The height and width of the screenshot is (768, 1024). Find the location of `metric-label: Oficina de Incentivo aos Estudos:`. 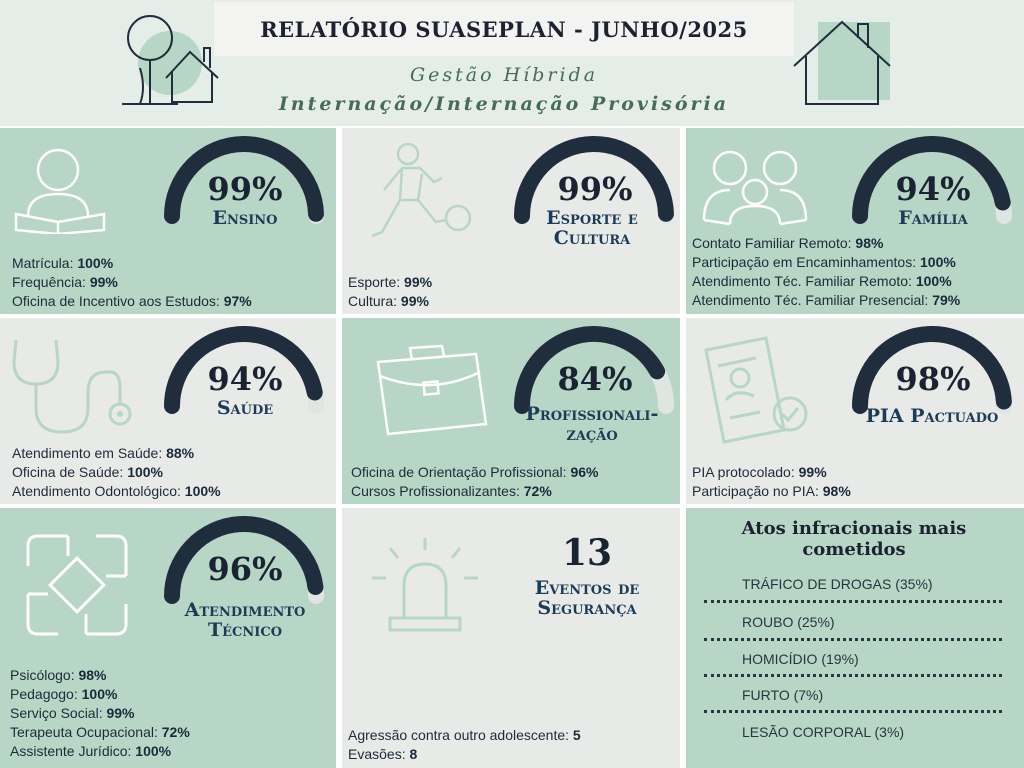

metric-label: Oficina de Incentivo aos Estudos: is located at coordinates (118, 301).